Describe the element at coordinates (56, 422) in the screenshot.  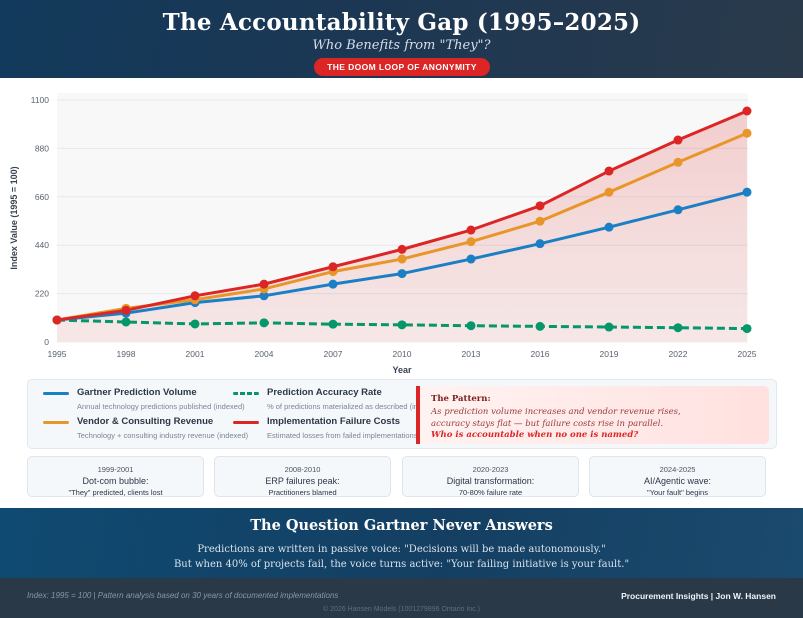
I see `legend-swatch-orange` at that location.